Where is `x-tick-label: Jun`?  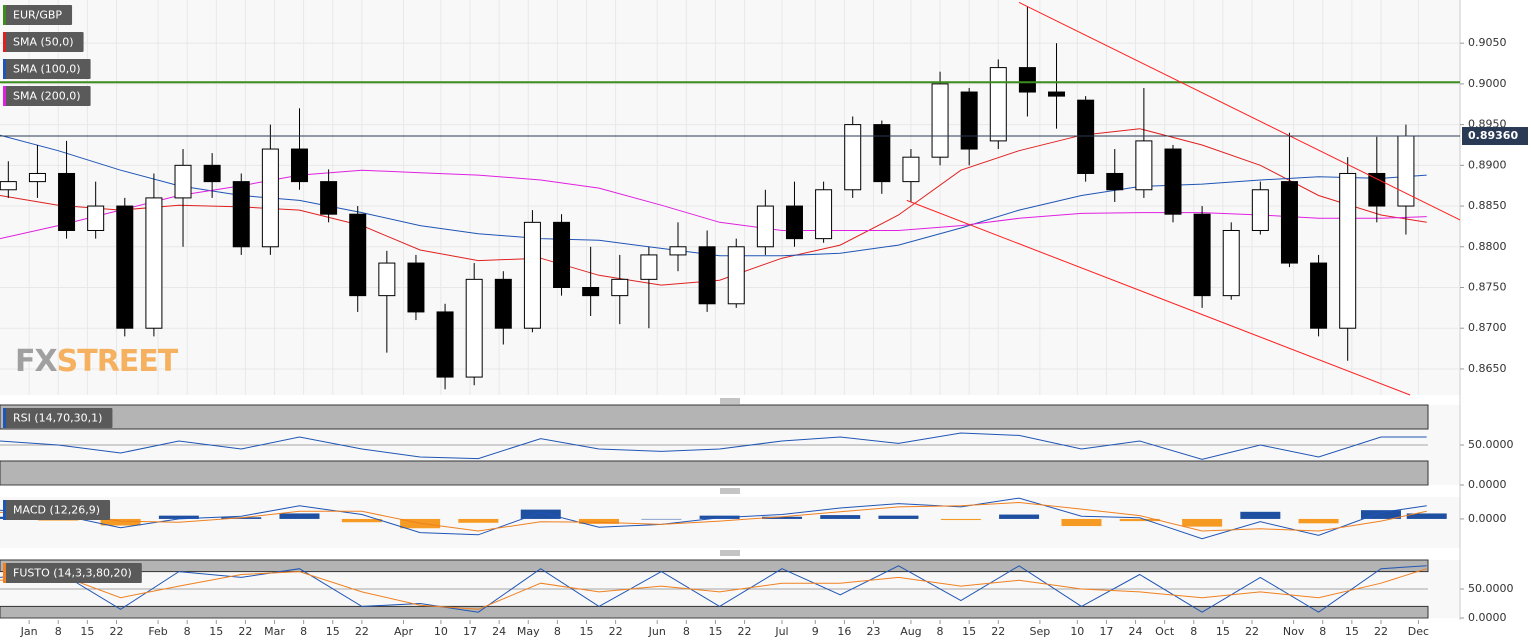
x-tick-label: Jun is located at coordinates (657, 631).